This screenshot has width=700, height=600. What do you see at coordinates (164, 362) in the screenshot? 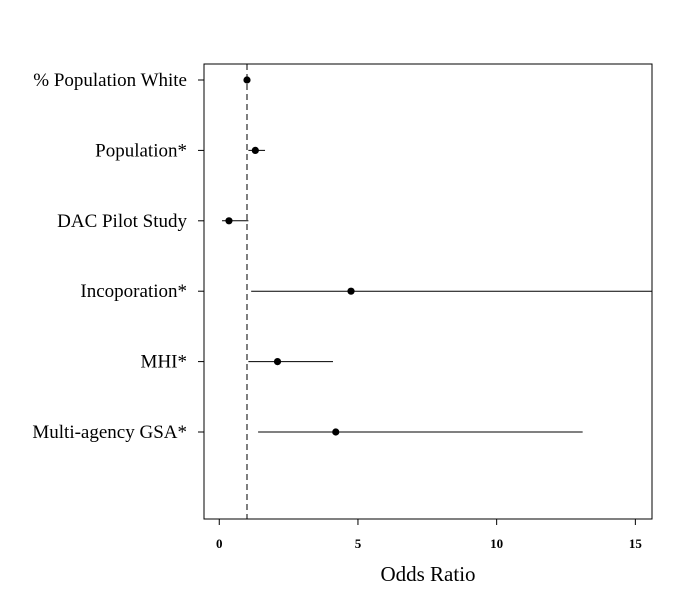
I see `row-label: MHI*` at bounding box center [164, 362].